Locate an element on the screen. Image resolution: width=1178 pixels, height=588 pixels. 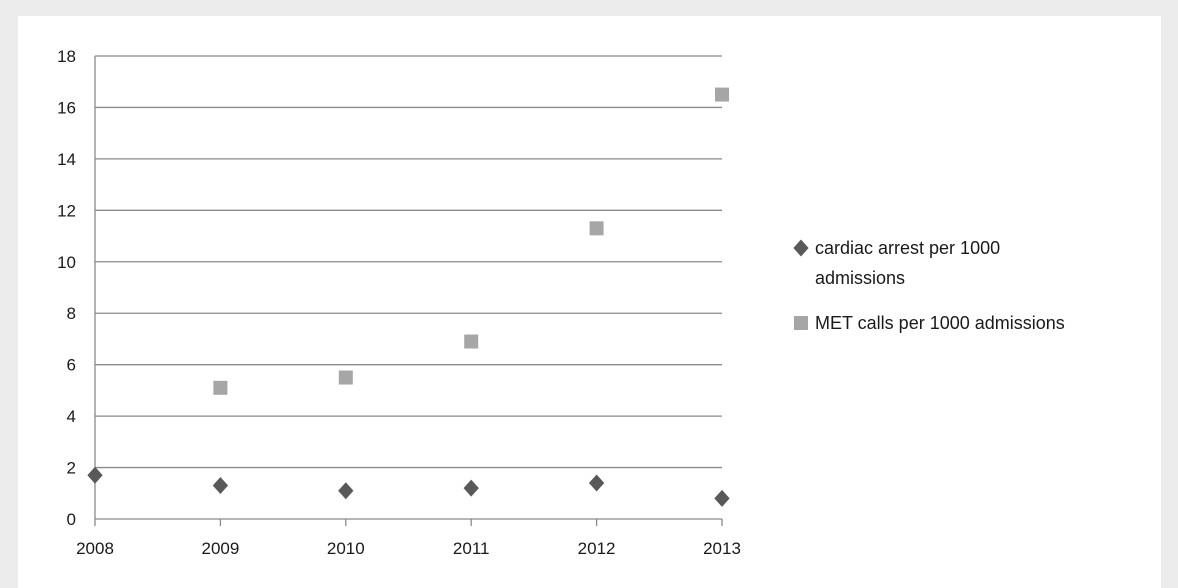
y-tick-labels: 0 2 4 6 8 10 12 14 16 18 is located at coordinates (66, 288).